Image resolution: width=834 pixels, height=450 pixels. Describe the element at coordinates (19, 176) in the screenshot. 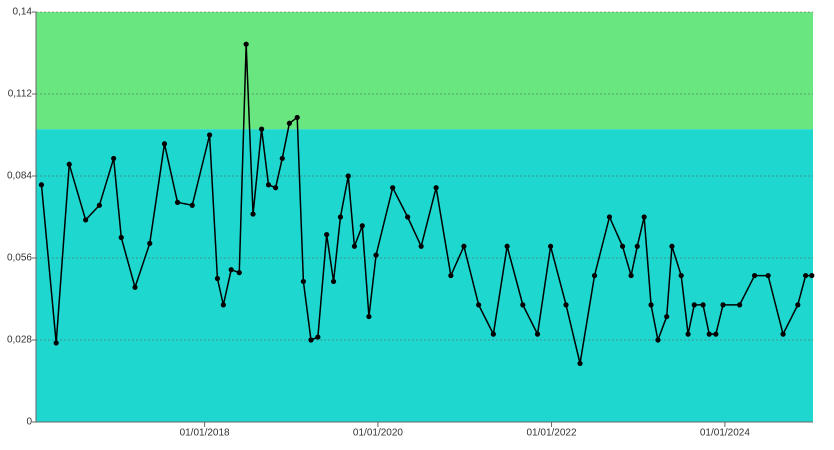

I see `y-tick-label: 0,084` at that location.